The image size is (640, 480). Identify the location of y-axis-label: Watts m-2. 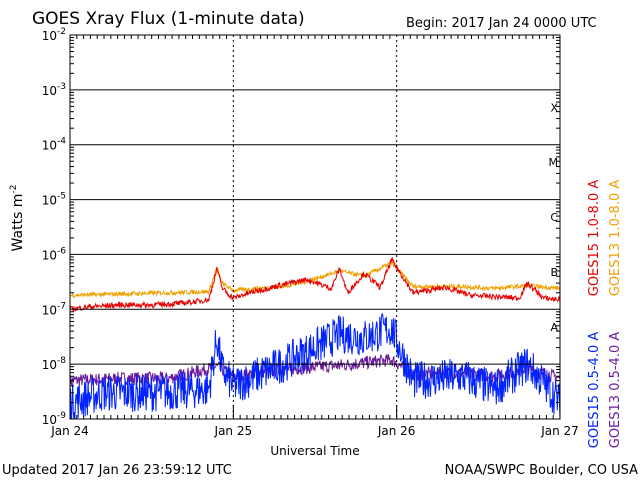
(17, 218).